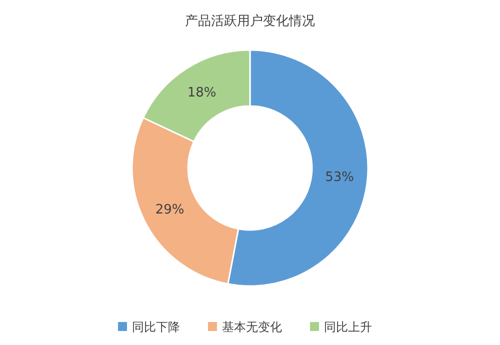  Describe the element at coordinates (250, 21) in the screenshot. I see `chart-title: 产品活跃用户变化情况` at that location.